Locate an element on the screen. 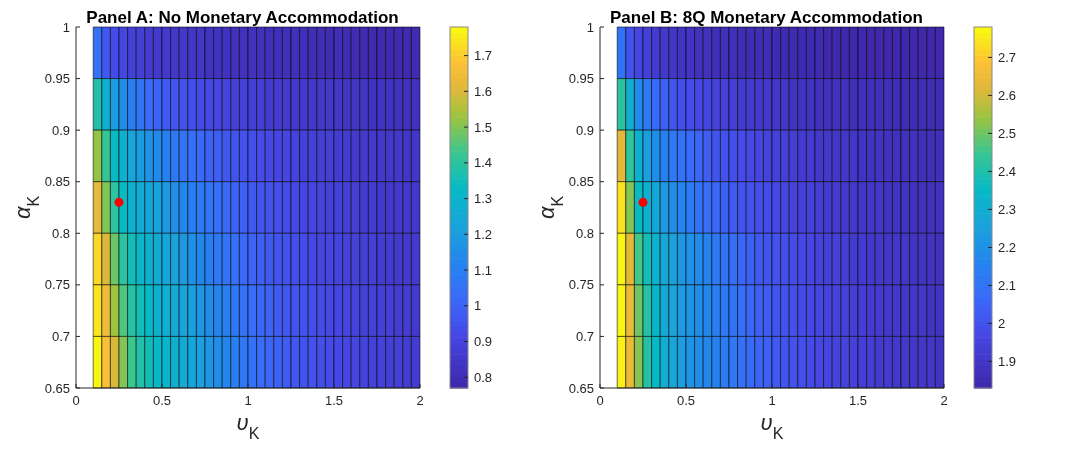  color-bar-label: 1.9 is located at coordinates (1007, 361).